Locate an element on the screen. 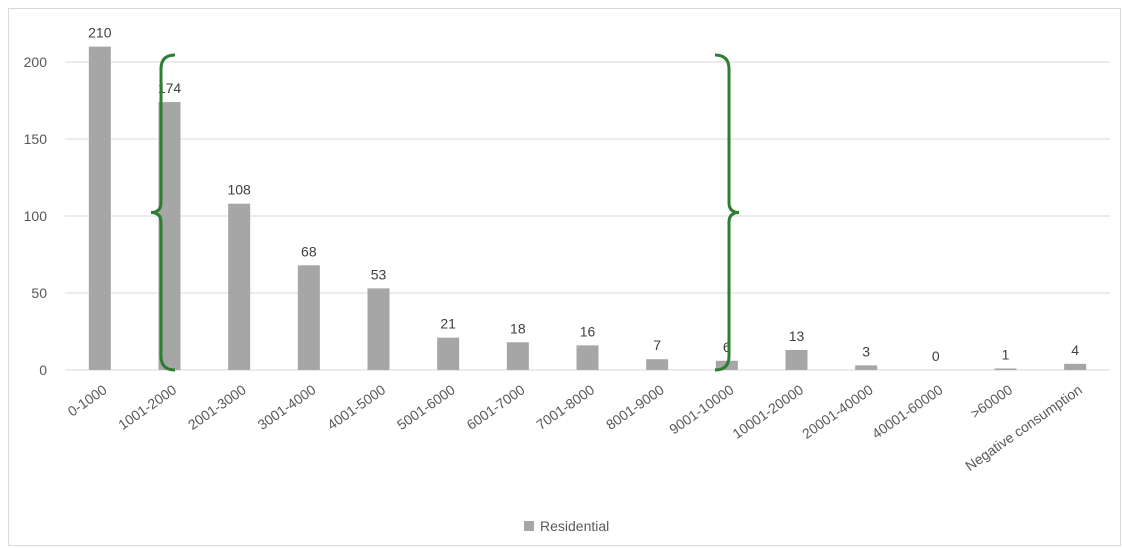 The width and height of the screenshot is (1123, 548). y-tick-label: 100 is located at coordinates (36, 216).